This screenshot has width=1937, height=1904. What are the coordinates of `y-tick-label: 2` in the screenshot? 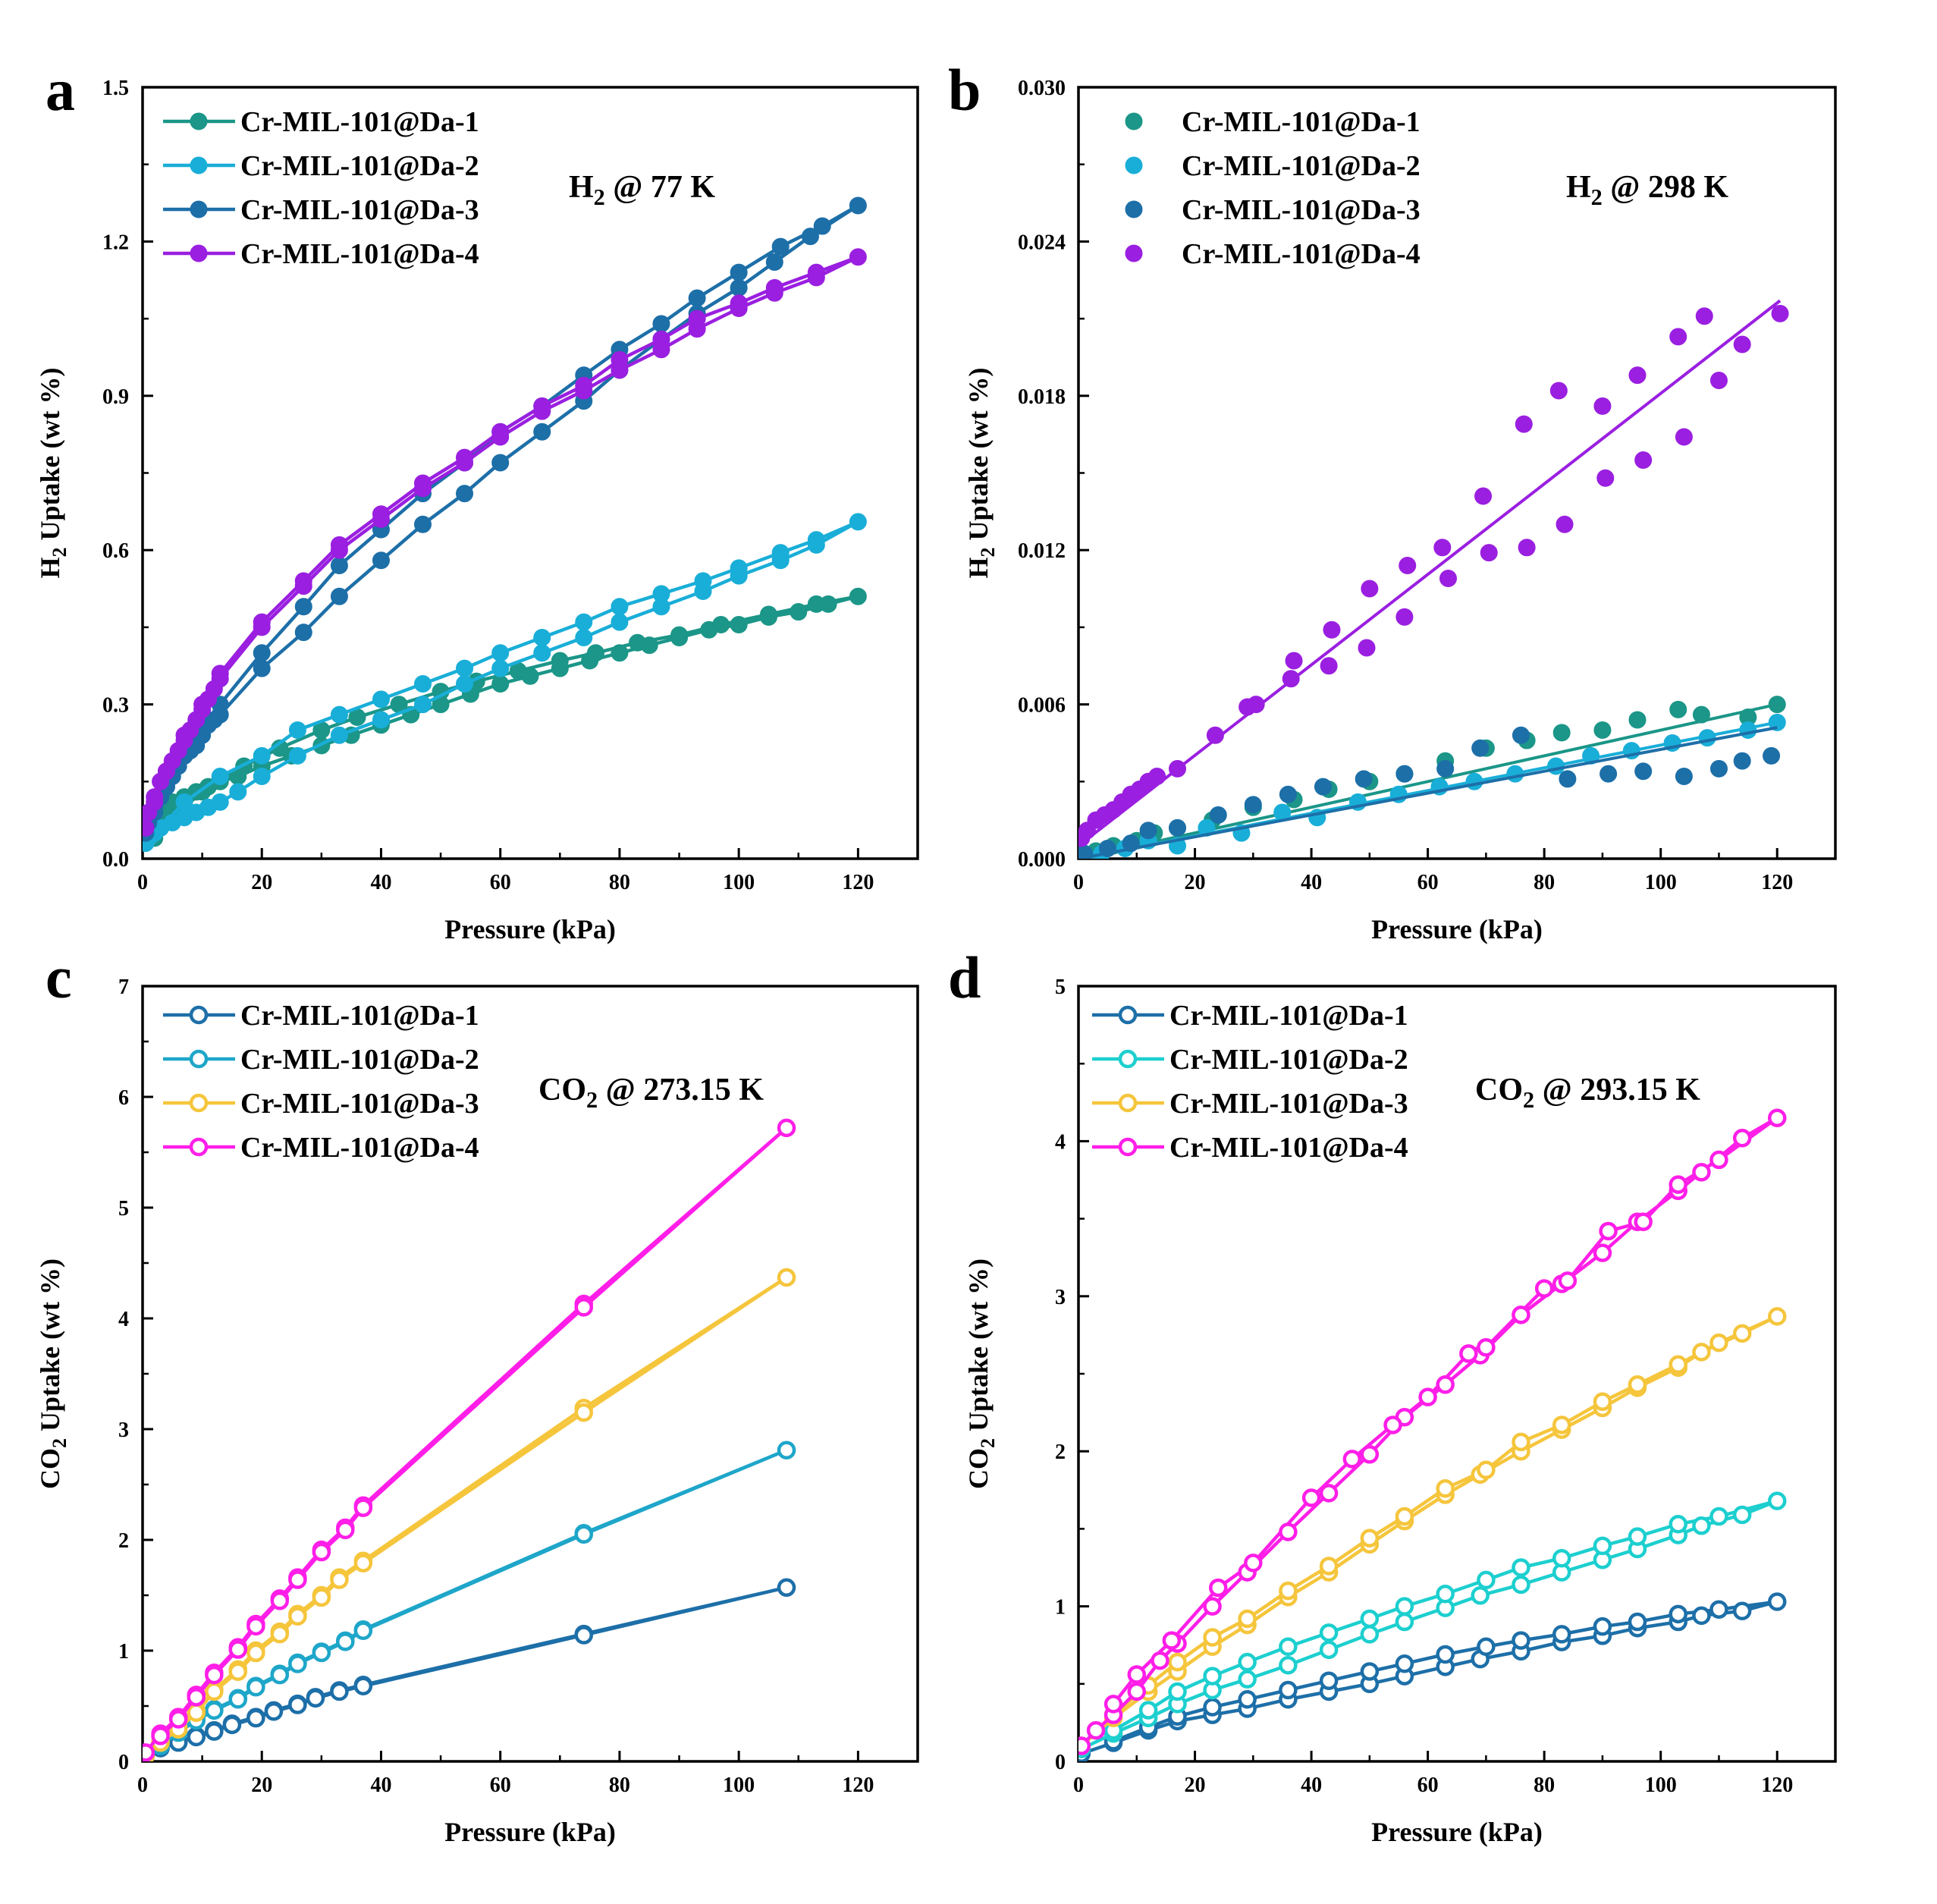 It's located at (124, 1541).